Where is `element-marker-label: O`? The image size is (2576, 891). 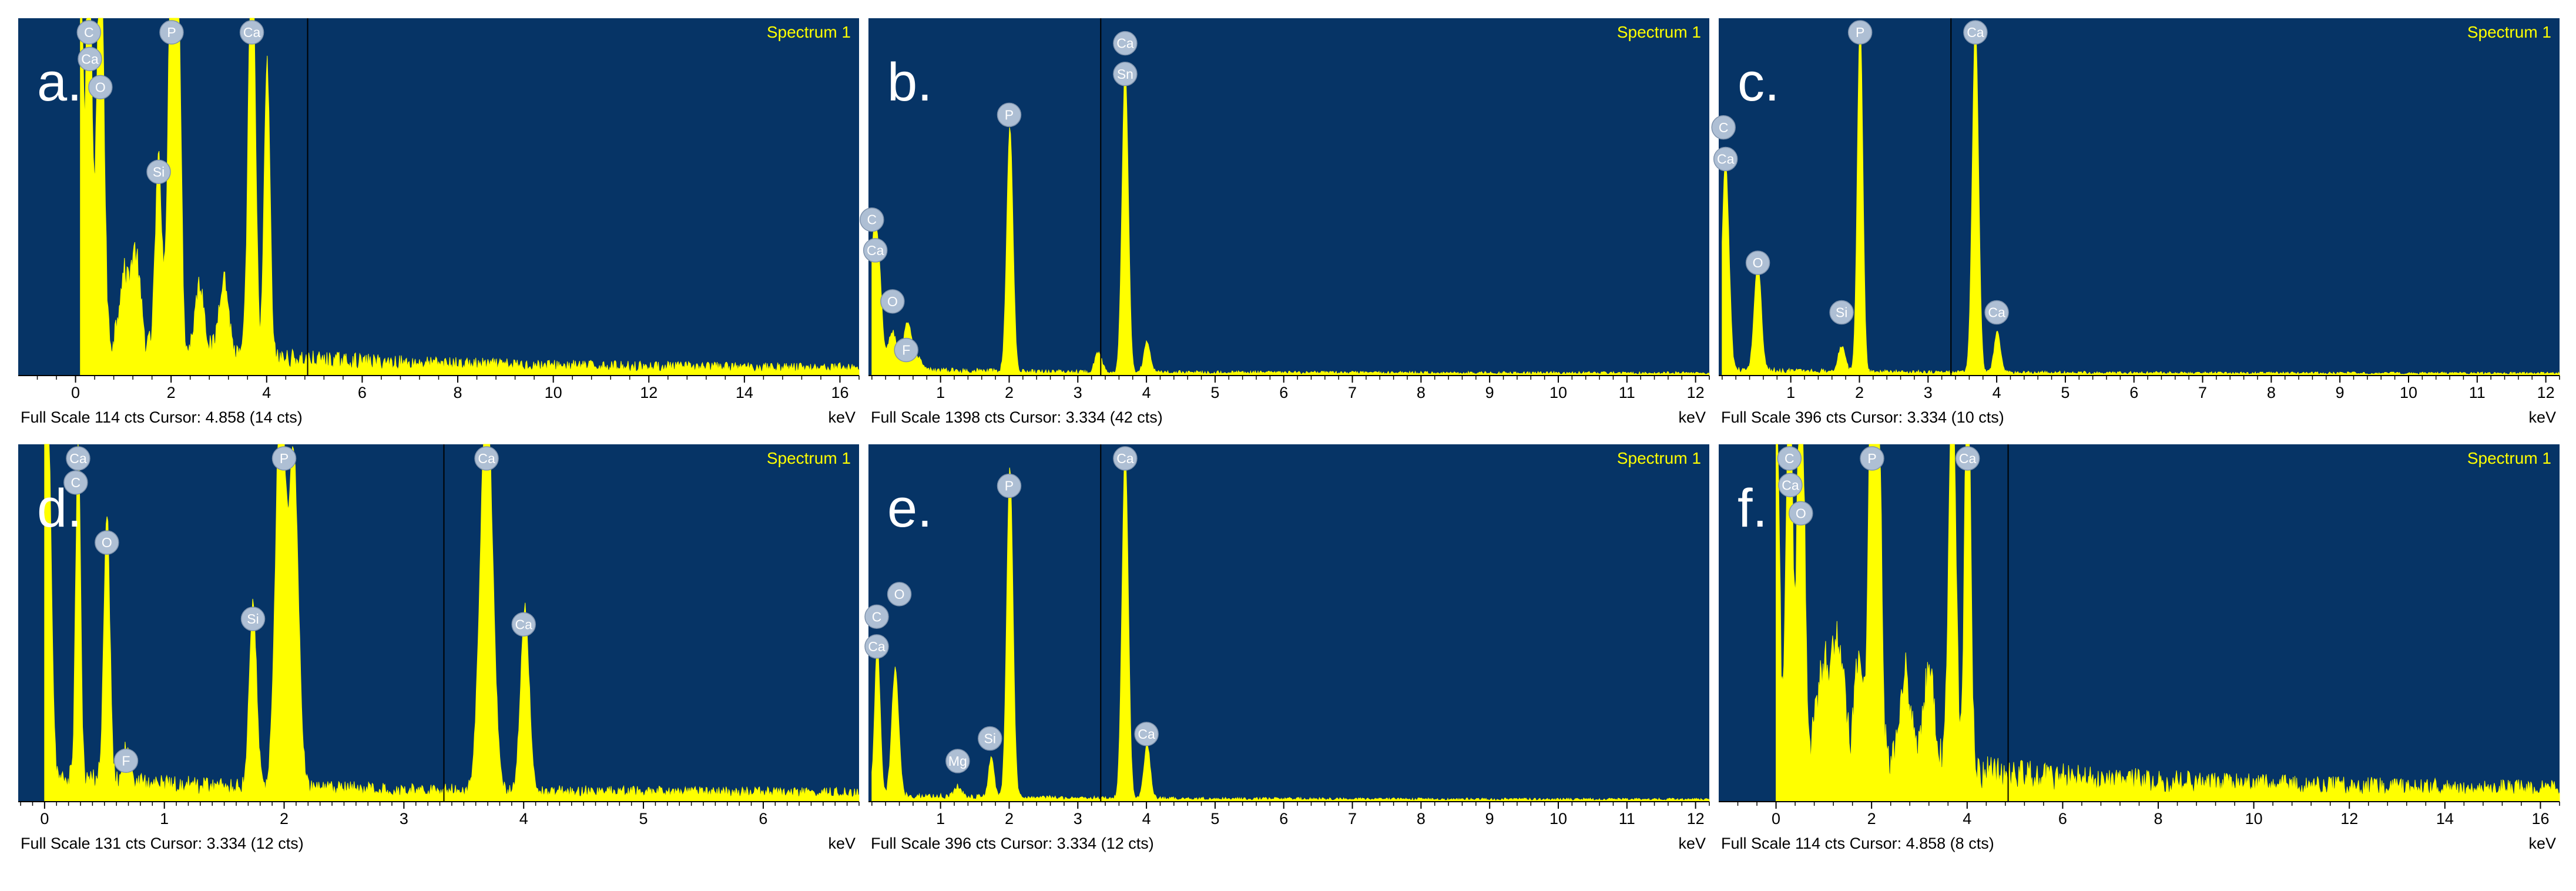 element-marker-label: O is located at coordinates (100, 87).